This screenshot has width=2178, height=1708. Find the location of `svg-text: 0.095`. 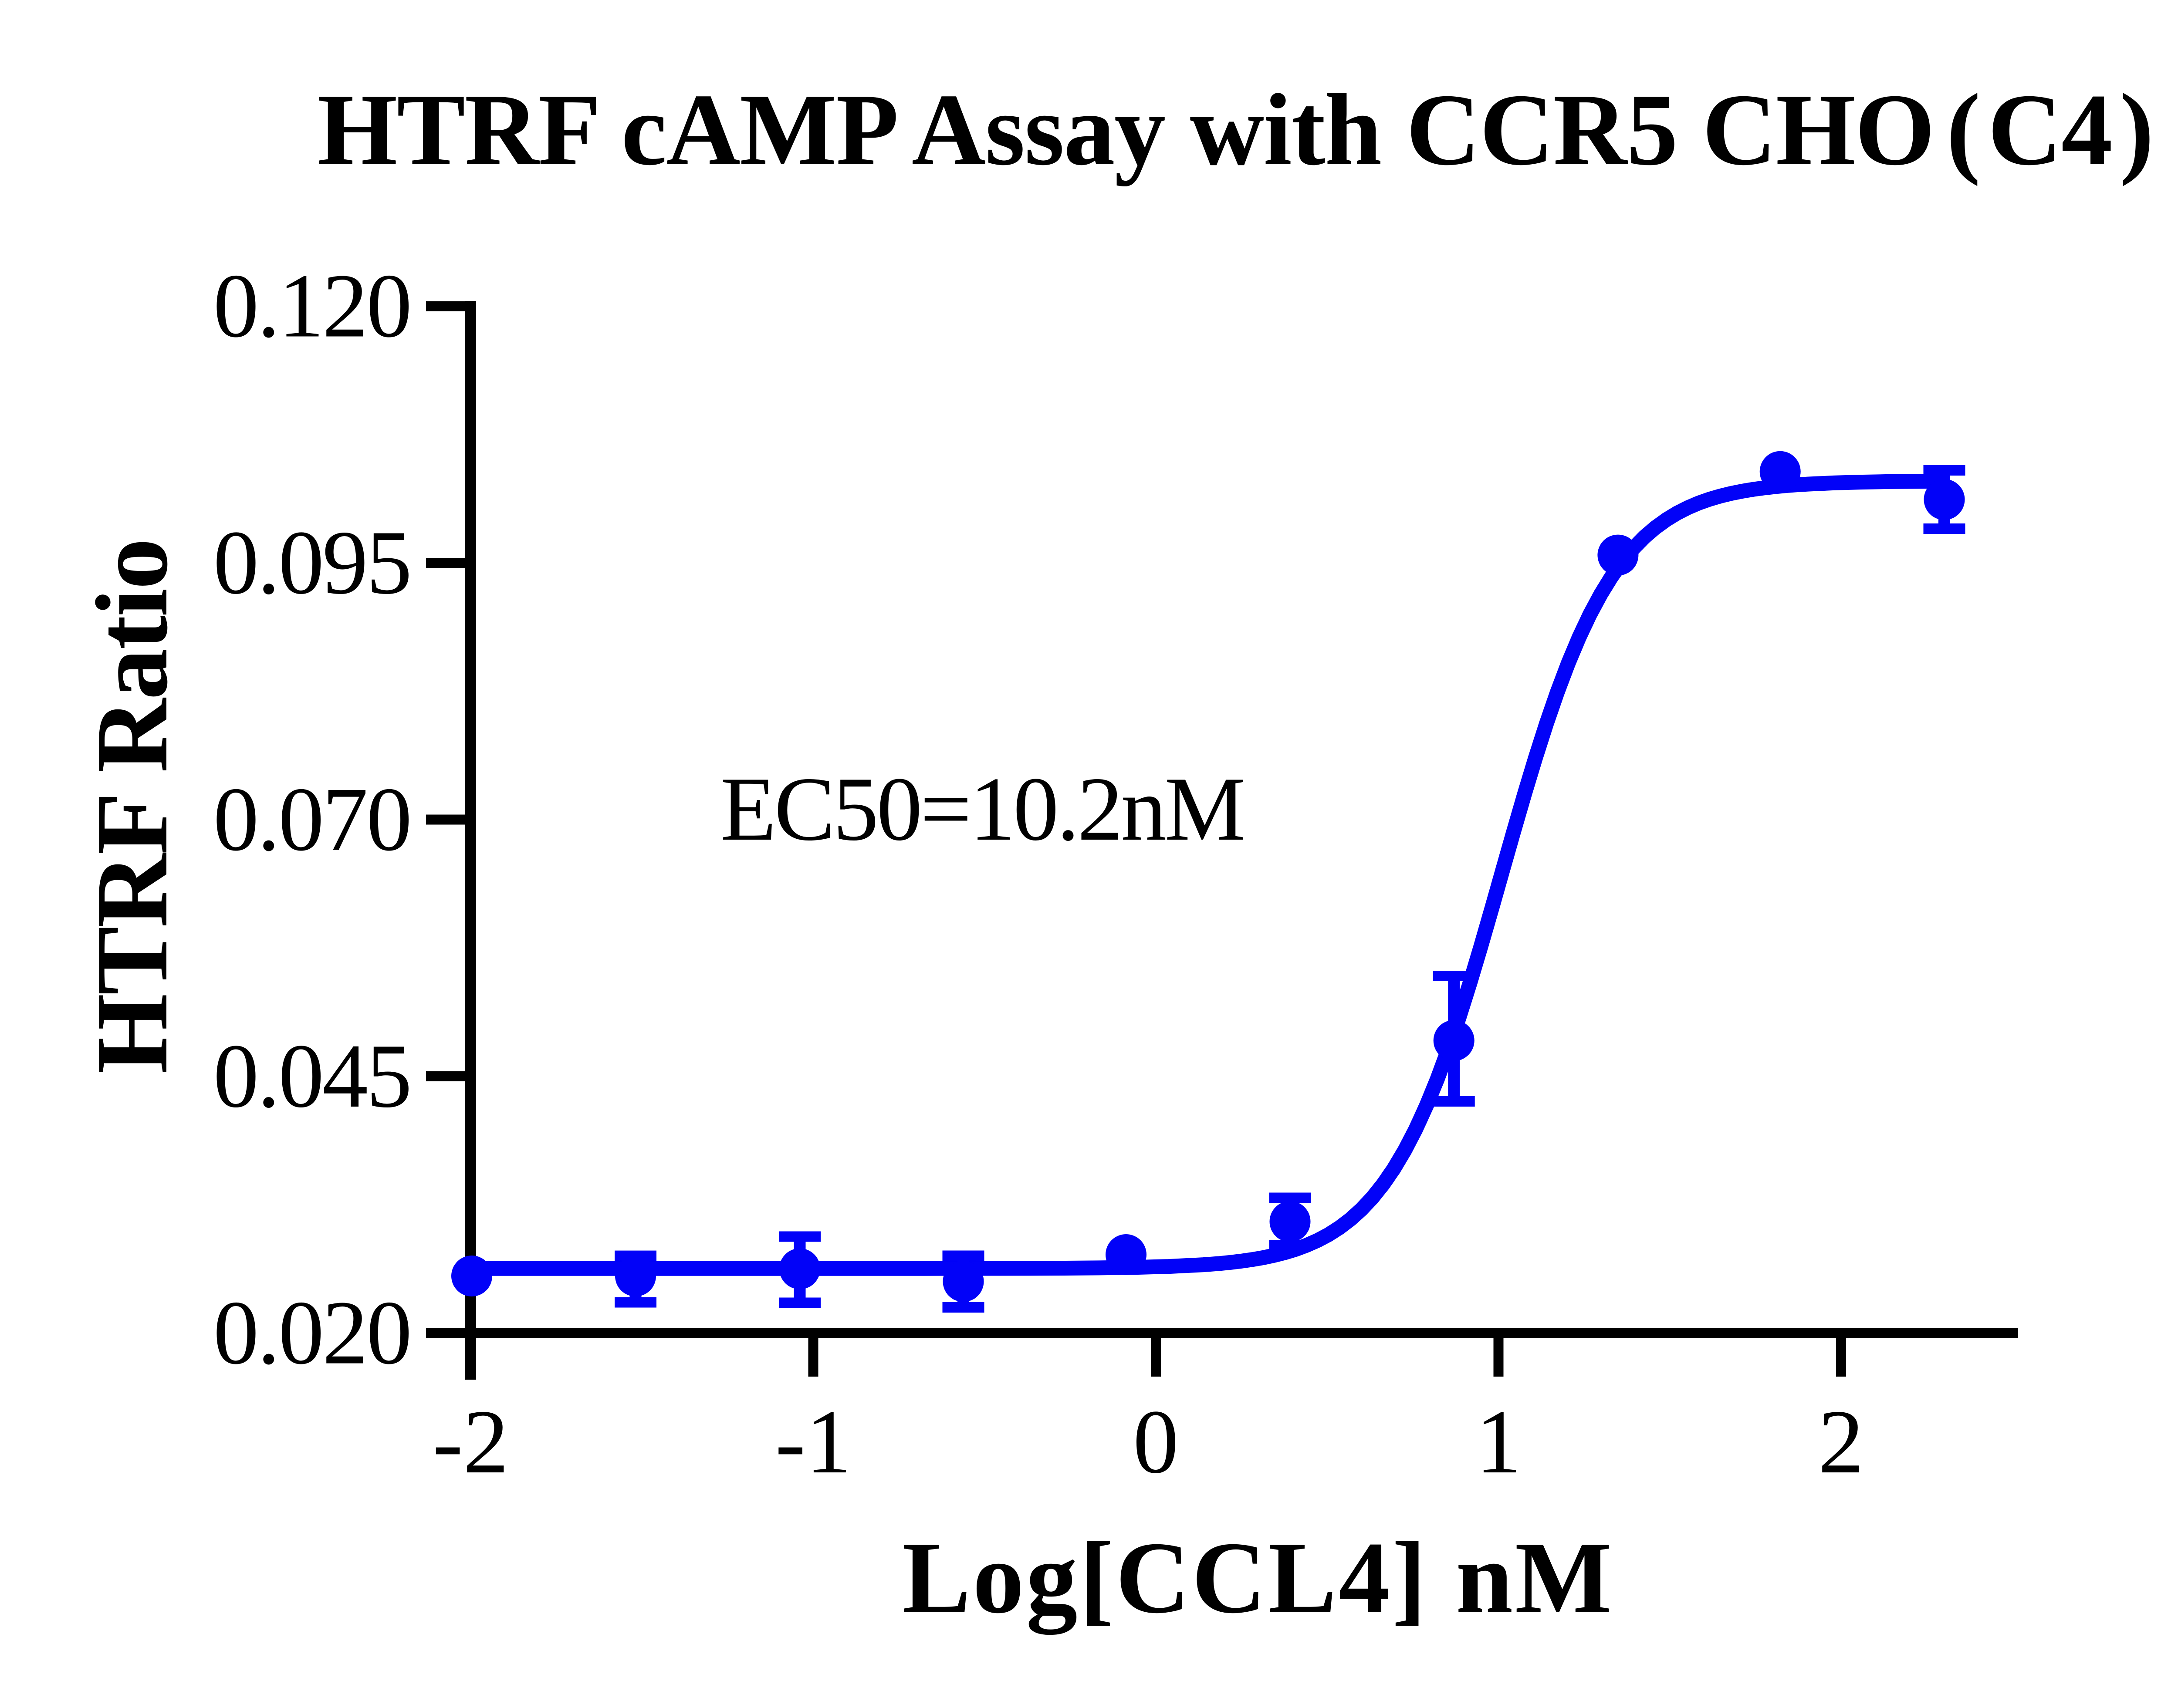

svg-text: 0.095 is located at coordinates (312, 562).